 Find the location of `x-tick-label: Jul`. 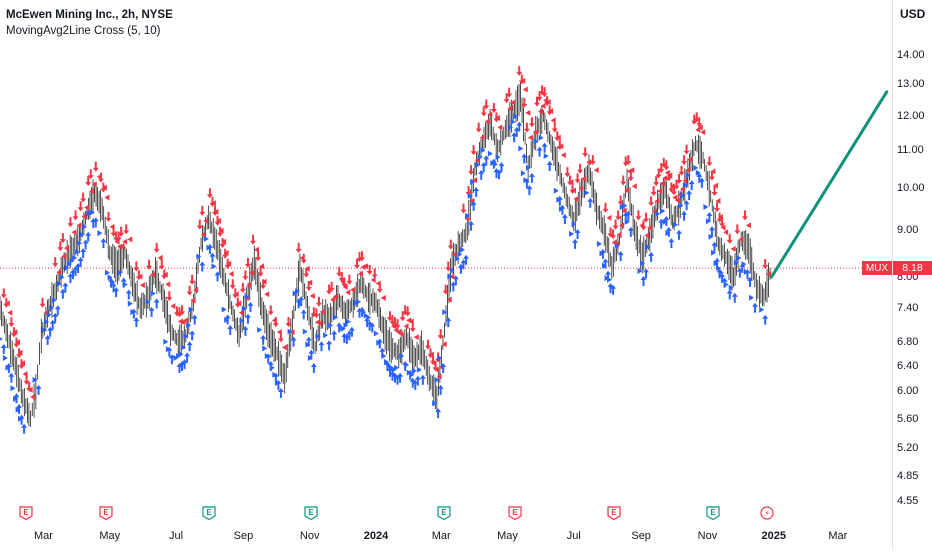

x-tick-label: Jul is located at coordinates (573, 536).